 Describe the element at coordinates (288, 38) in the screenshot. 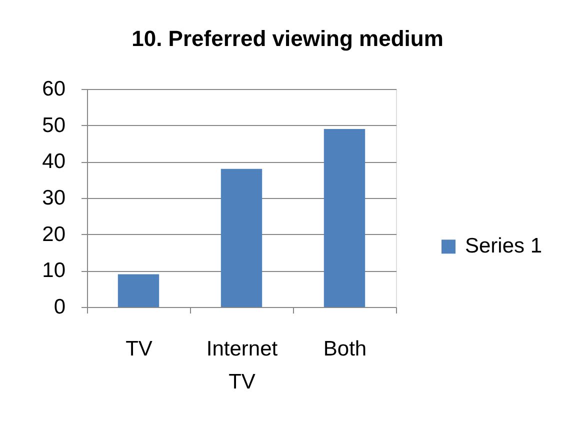

I see `chart-title: 10. Preferred viewing medium` at that location.